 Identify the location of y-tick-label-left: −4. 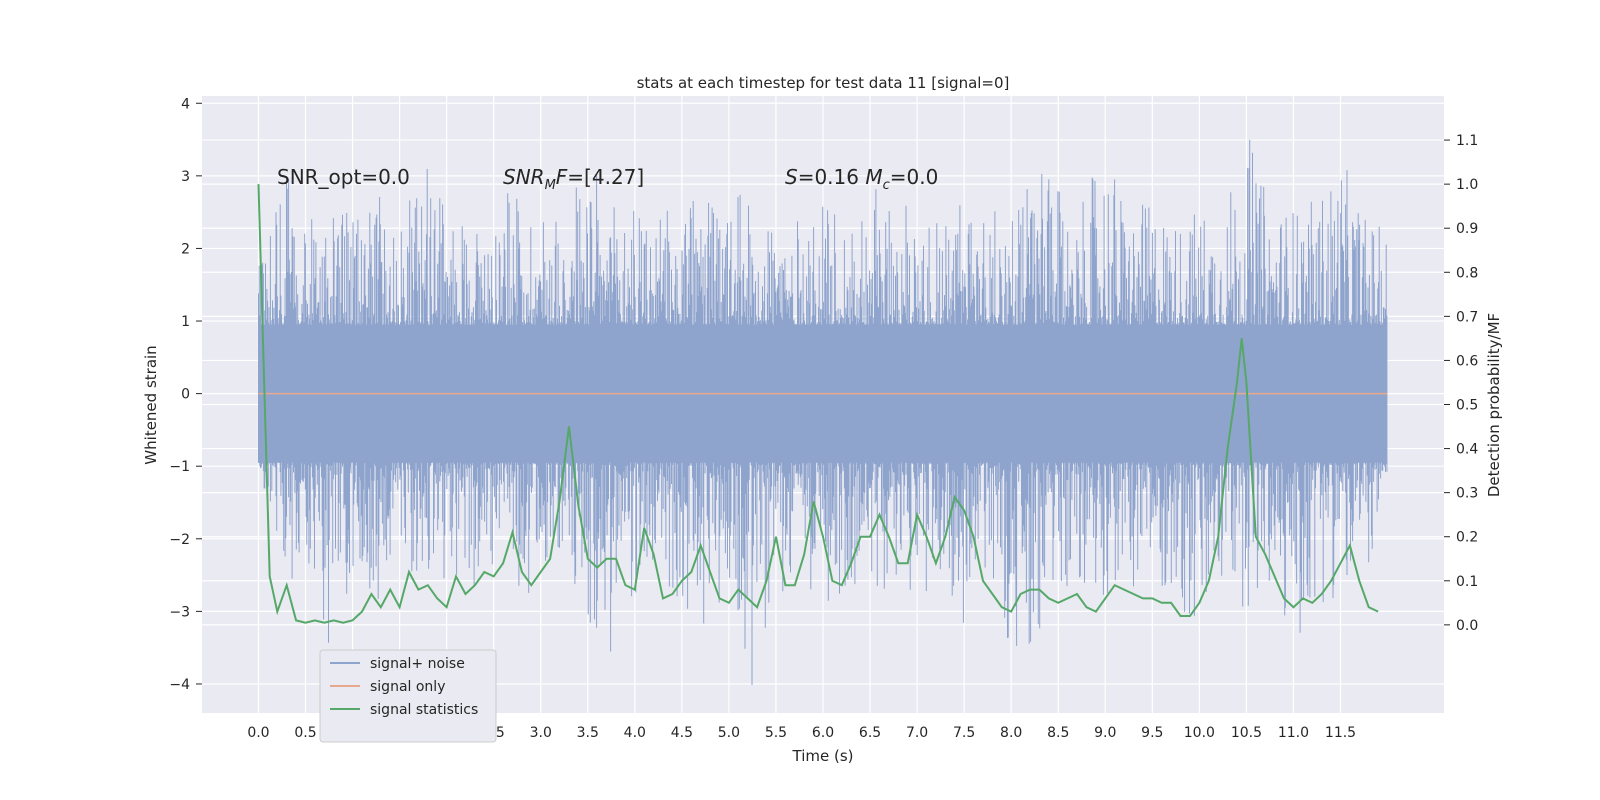
(179, 685).